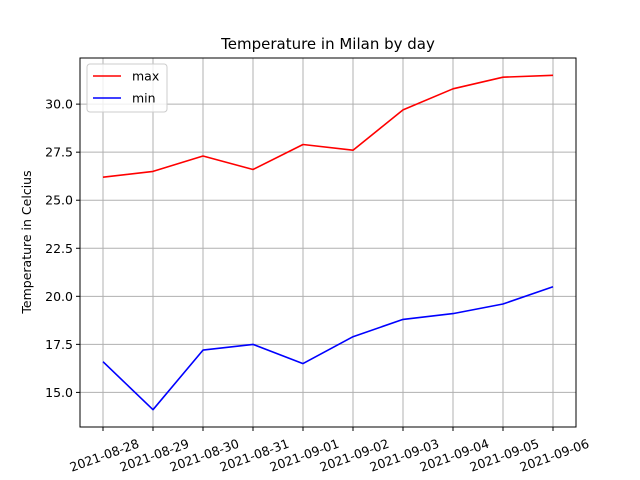  I want to click on legend-label-max: max, so click(145, 76).